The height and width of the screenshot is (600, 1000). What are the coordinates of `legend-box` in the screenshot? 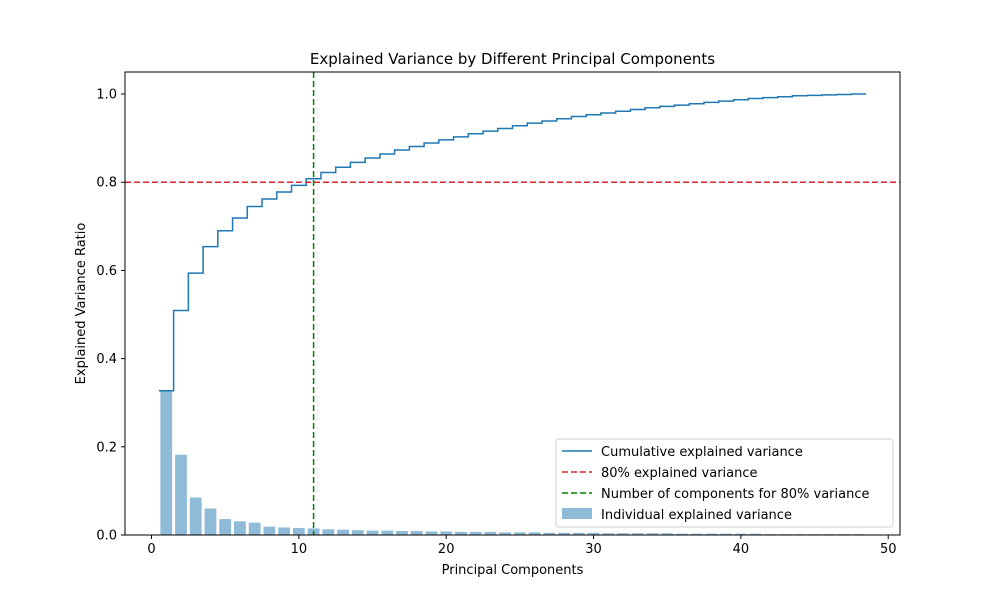 It's located at (724, 483).